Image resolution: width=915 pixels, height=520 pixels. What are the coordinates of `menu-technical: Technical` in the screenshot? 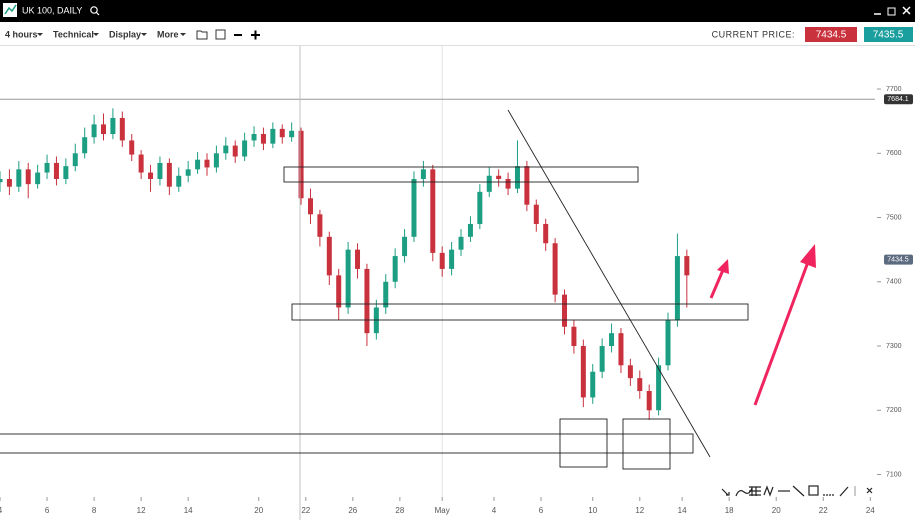 It's located at (73, 34).